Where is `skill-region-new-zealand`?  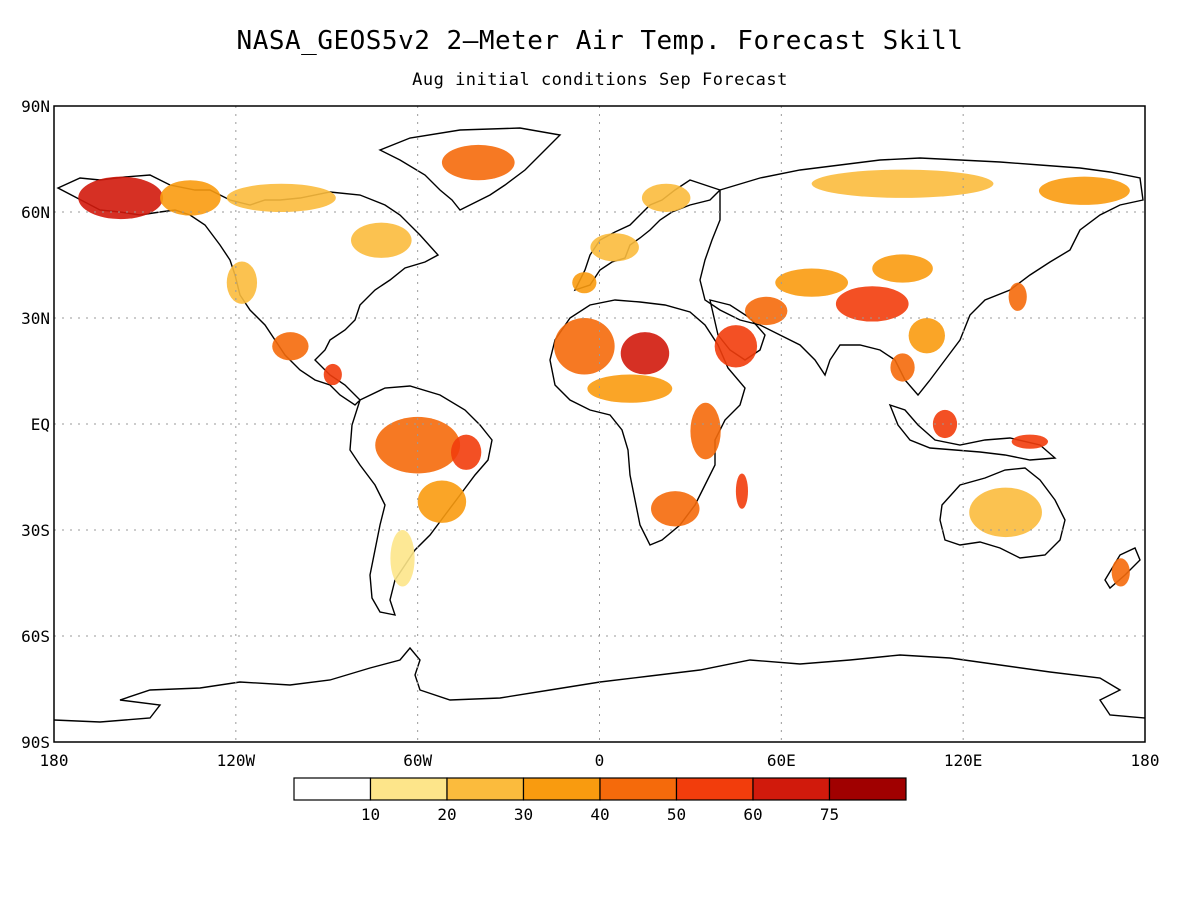 skill-region-new-zealand is located at coordinates (1120, 572).